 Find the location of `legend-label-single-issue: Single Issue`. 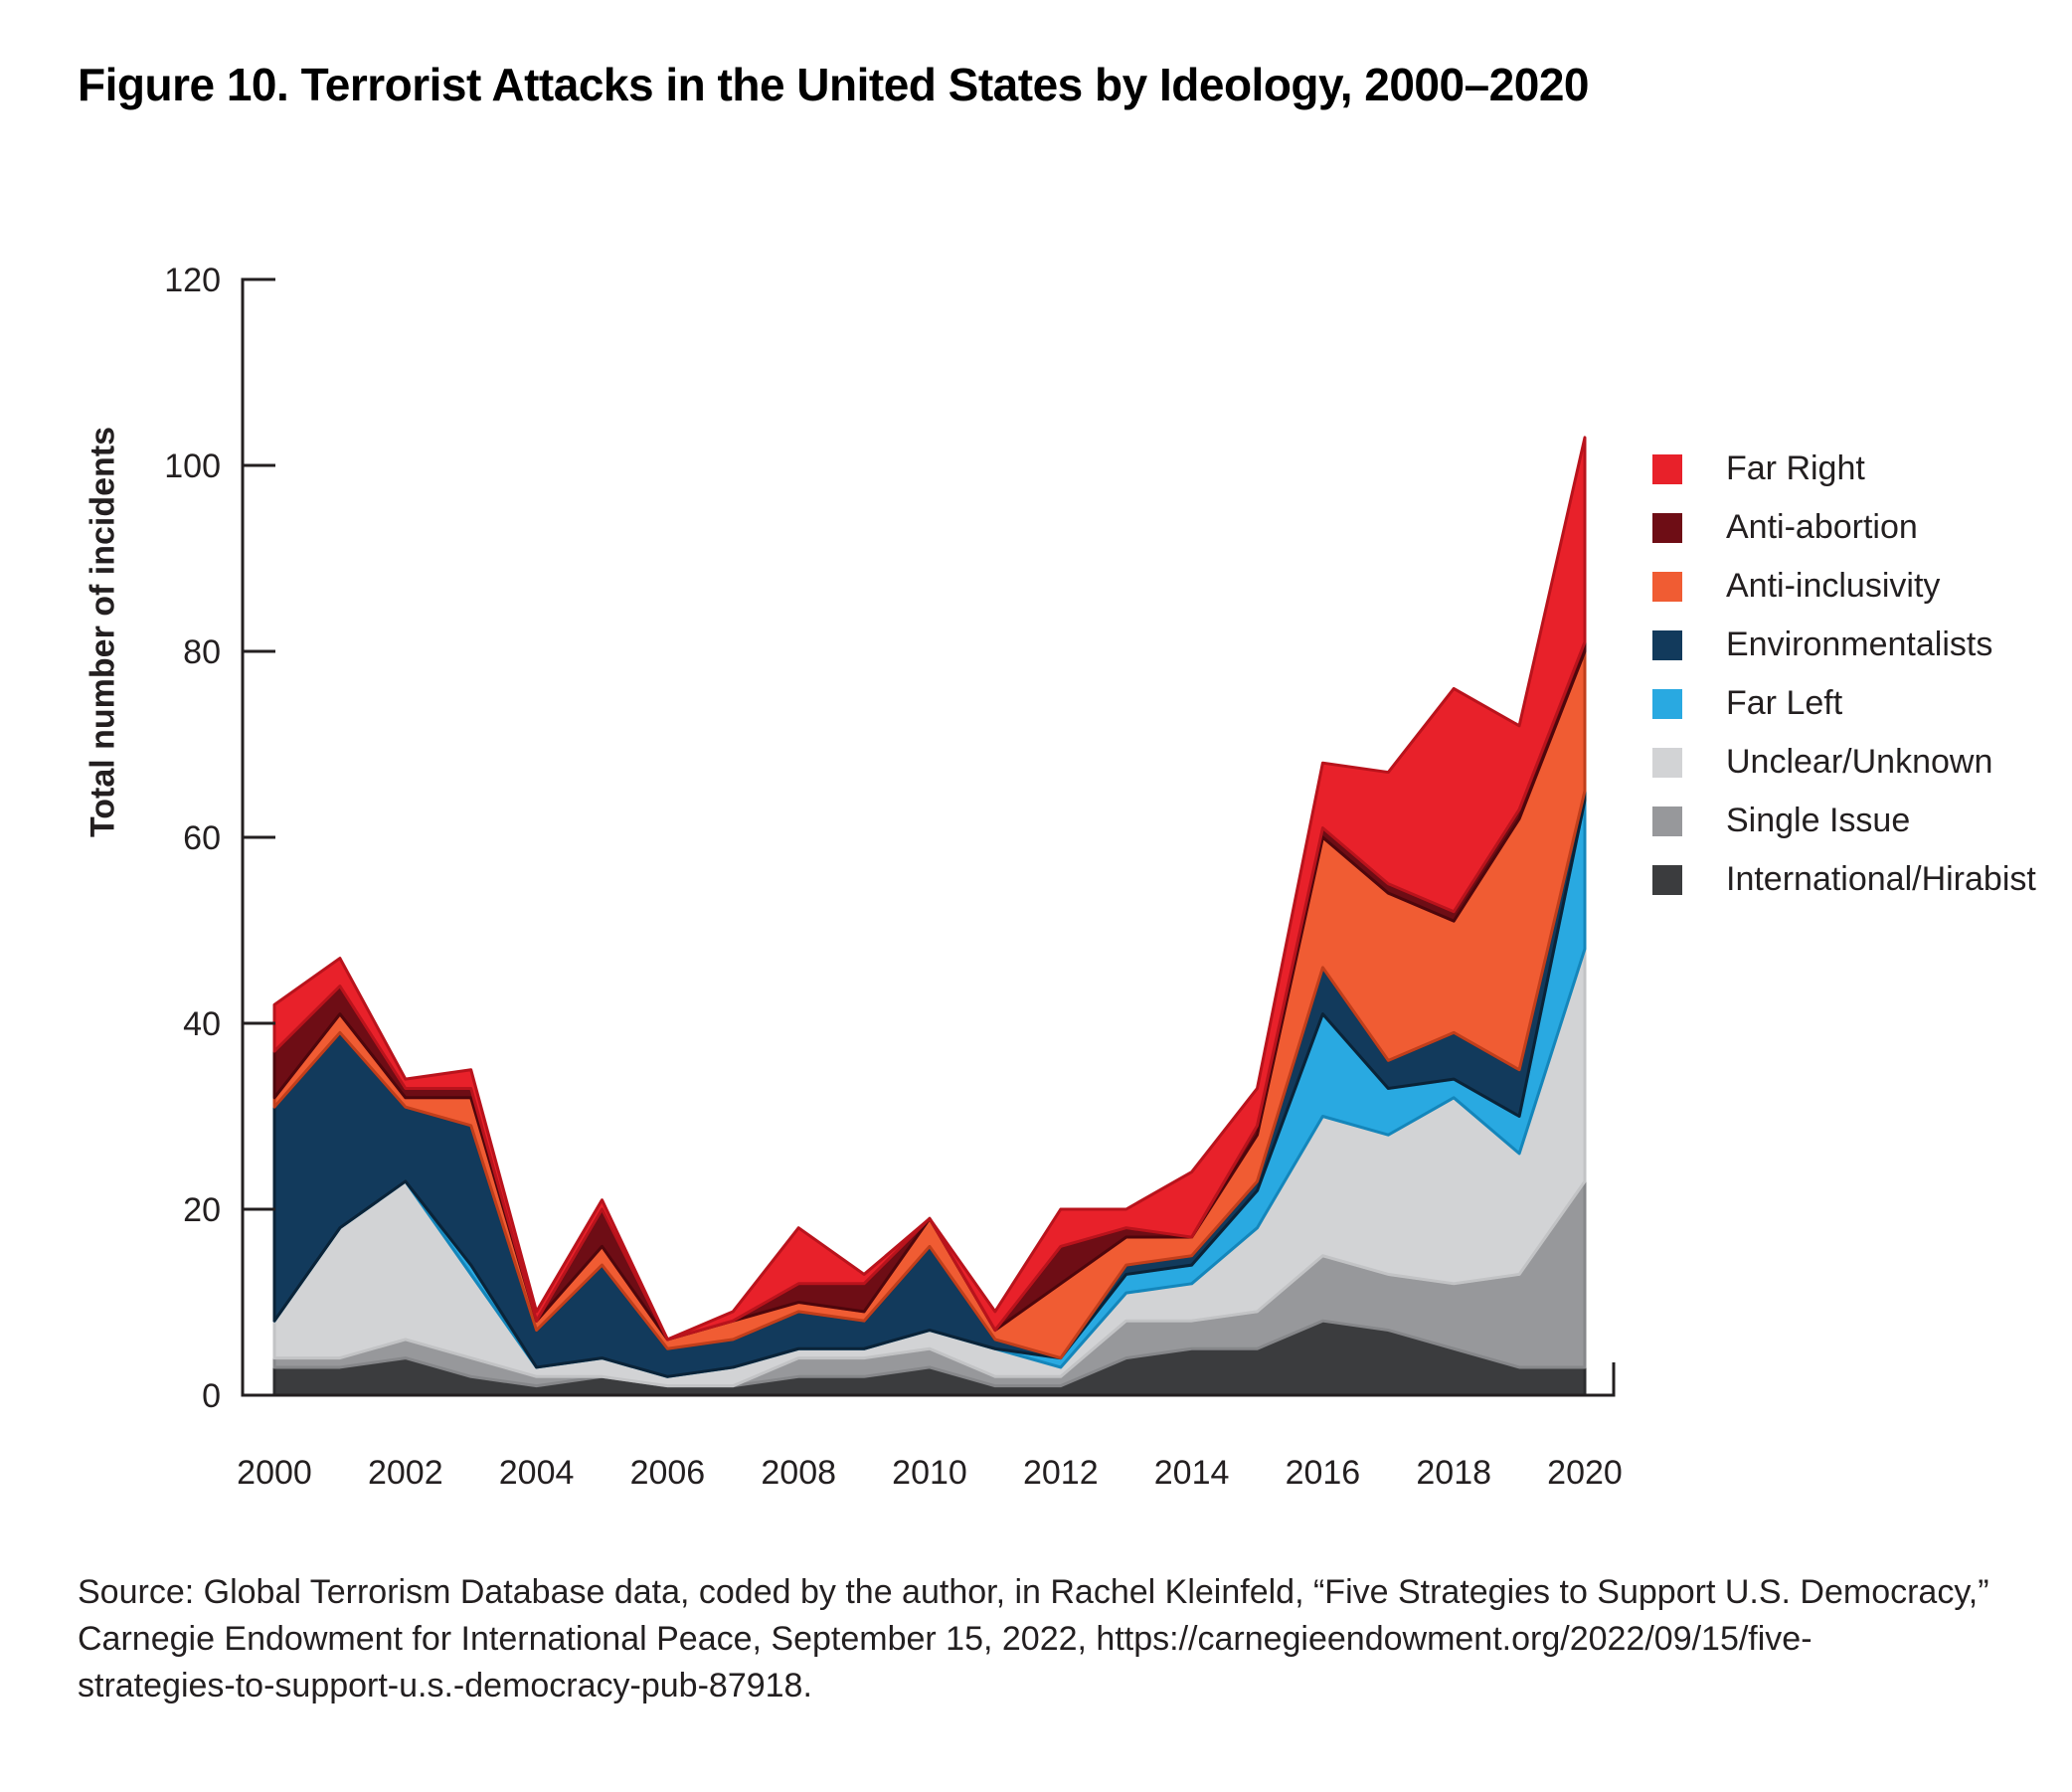

legend-label-single-issue: Single Issue is located at coordinates (1819, 821).